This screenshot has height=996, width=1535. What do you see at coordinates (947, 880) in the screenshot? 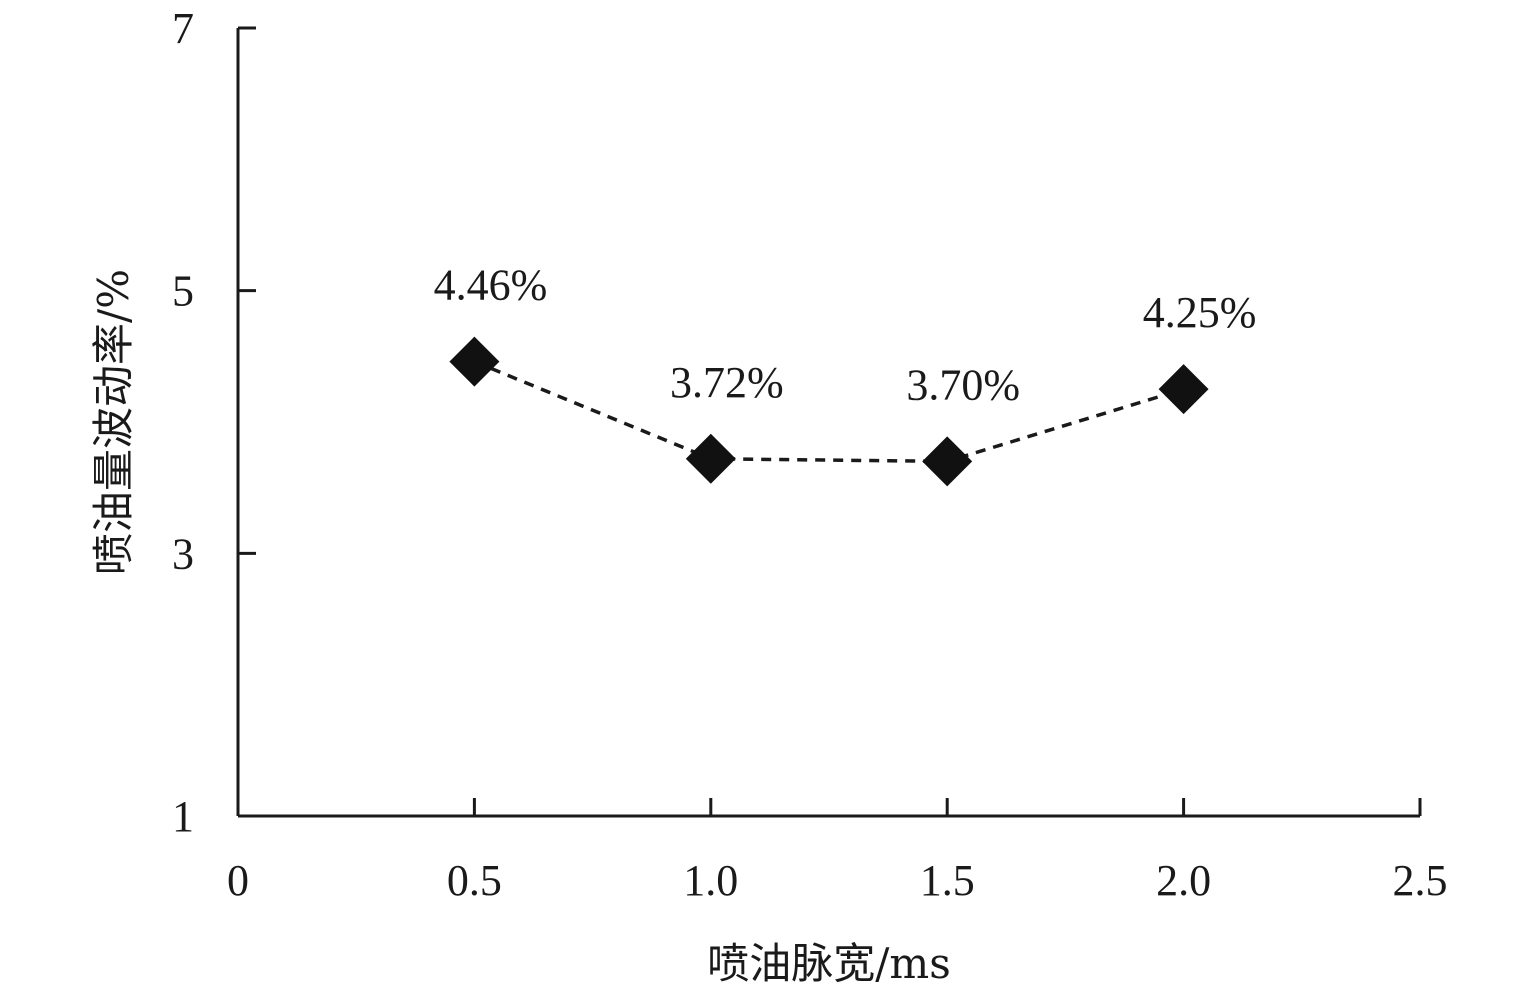
I see `x-tick-label: 1.5` at bounding box center [947, 880].